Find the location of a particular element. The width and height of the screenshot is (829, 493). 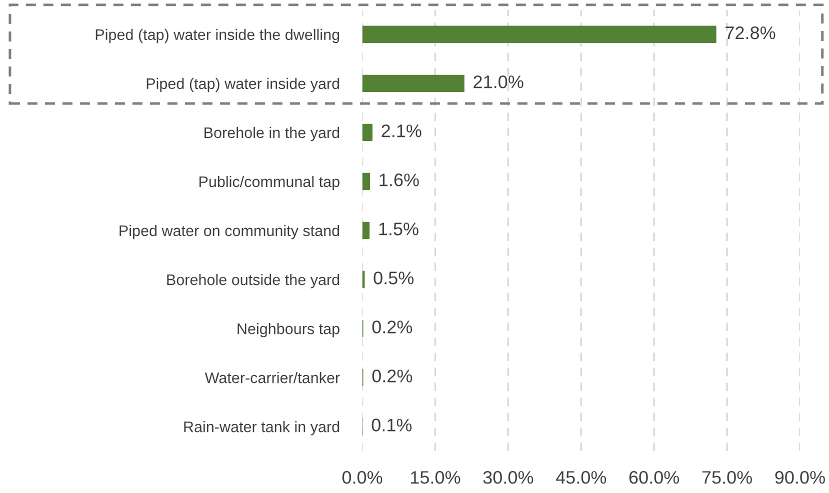

y-tick-label: Piped water on community stand is located at coordinates (230, 232).